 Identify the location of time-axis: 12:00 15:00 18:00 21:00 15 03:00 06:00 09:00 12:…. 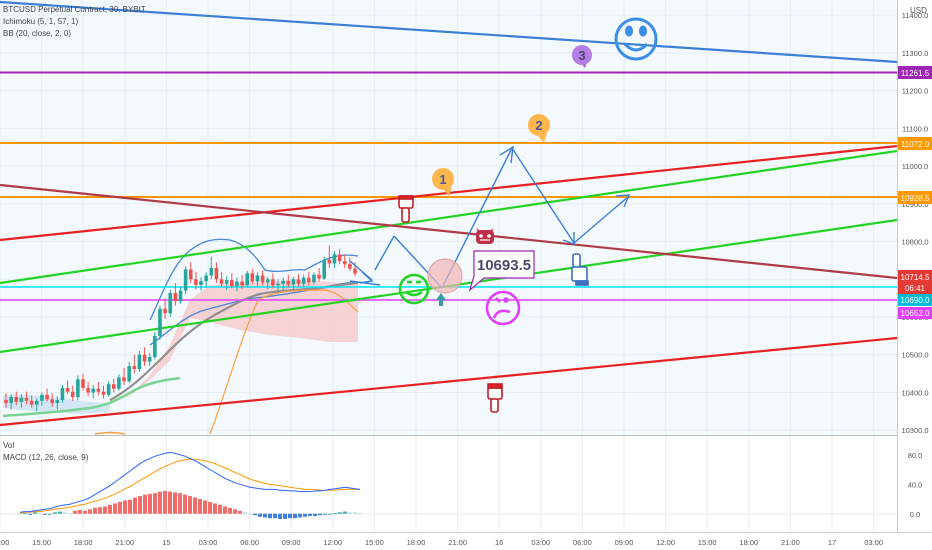
(441, 542).